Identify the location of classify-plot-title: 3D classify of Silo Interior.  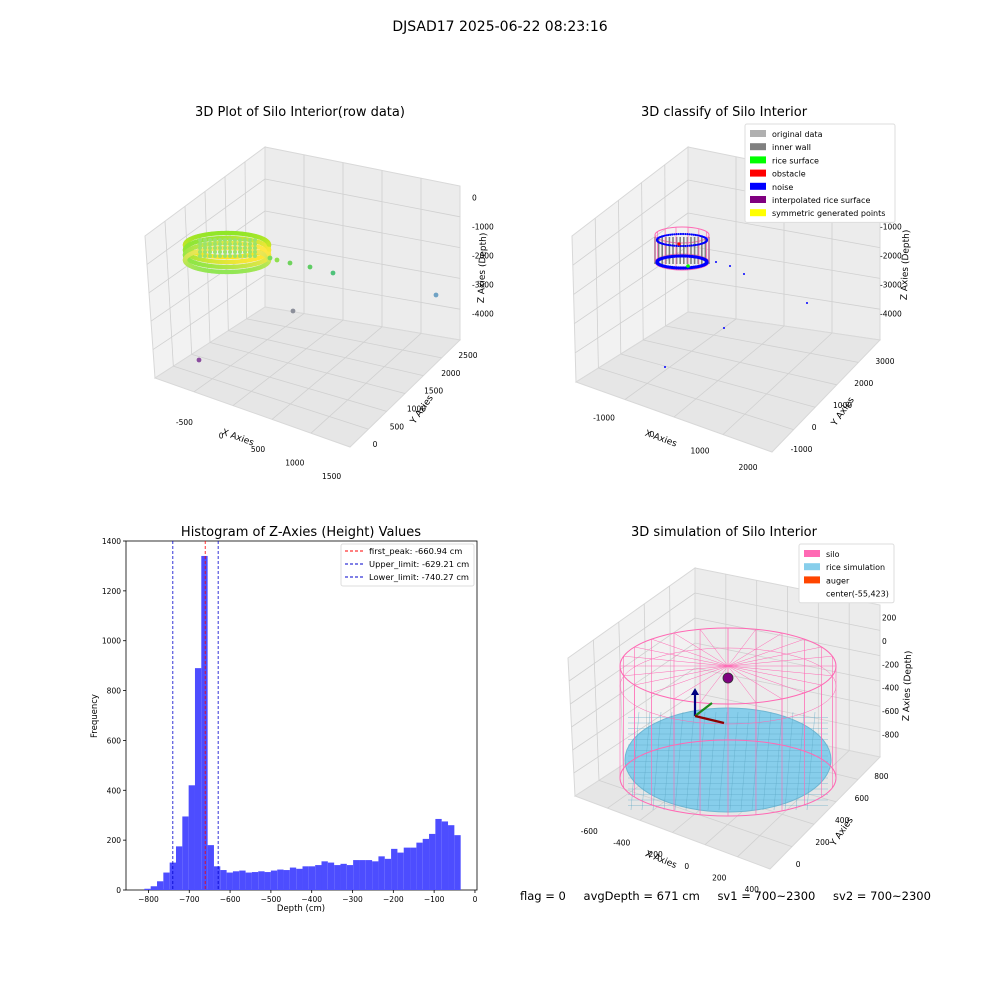
(724, 112).